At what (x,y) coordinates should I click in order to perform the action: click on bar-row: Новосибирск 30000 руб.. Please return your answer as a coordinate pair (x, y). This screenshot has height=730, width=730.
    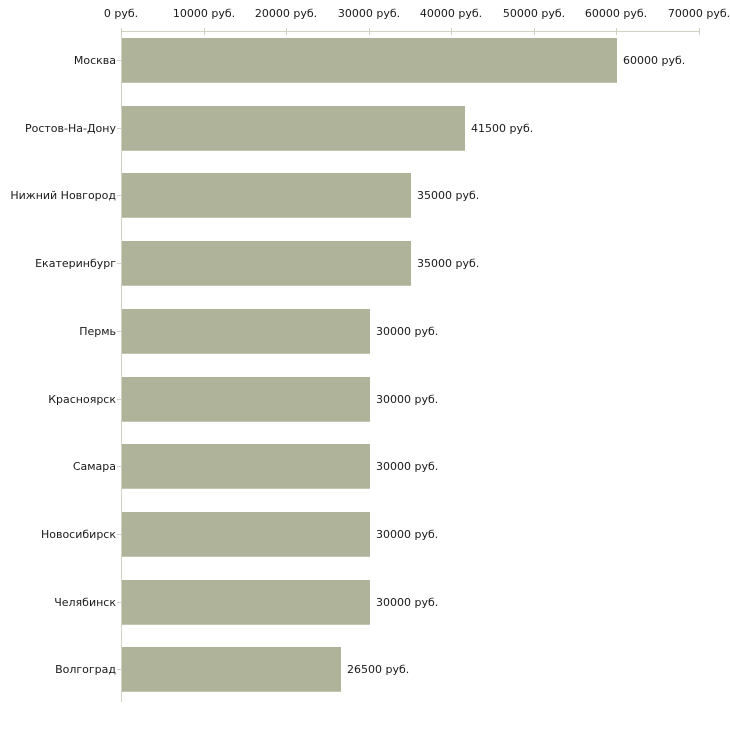
    Looking at the image, I should click on (370, 534).